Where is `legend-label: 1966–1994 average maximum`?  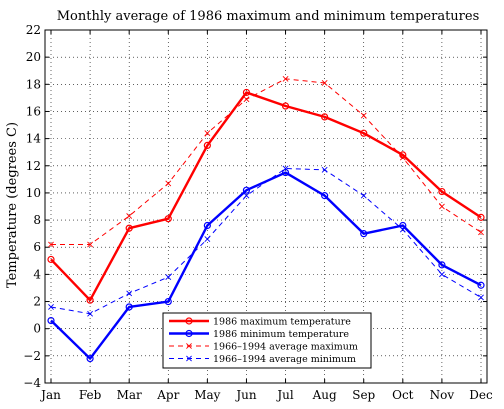
legend-label: 1966–1994 average maximum is located at coordinates (285, 347).